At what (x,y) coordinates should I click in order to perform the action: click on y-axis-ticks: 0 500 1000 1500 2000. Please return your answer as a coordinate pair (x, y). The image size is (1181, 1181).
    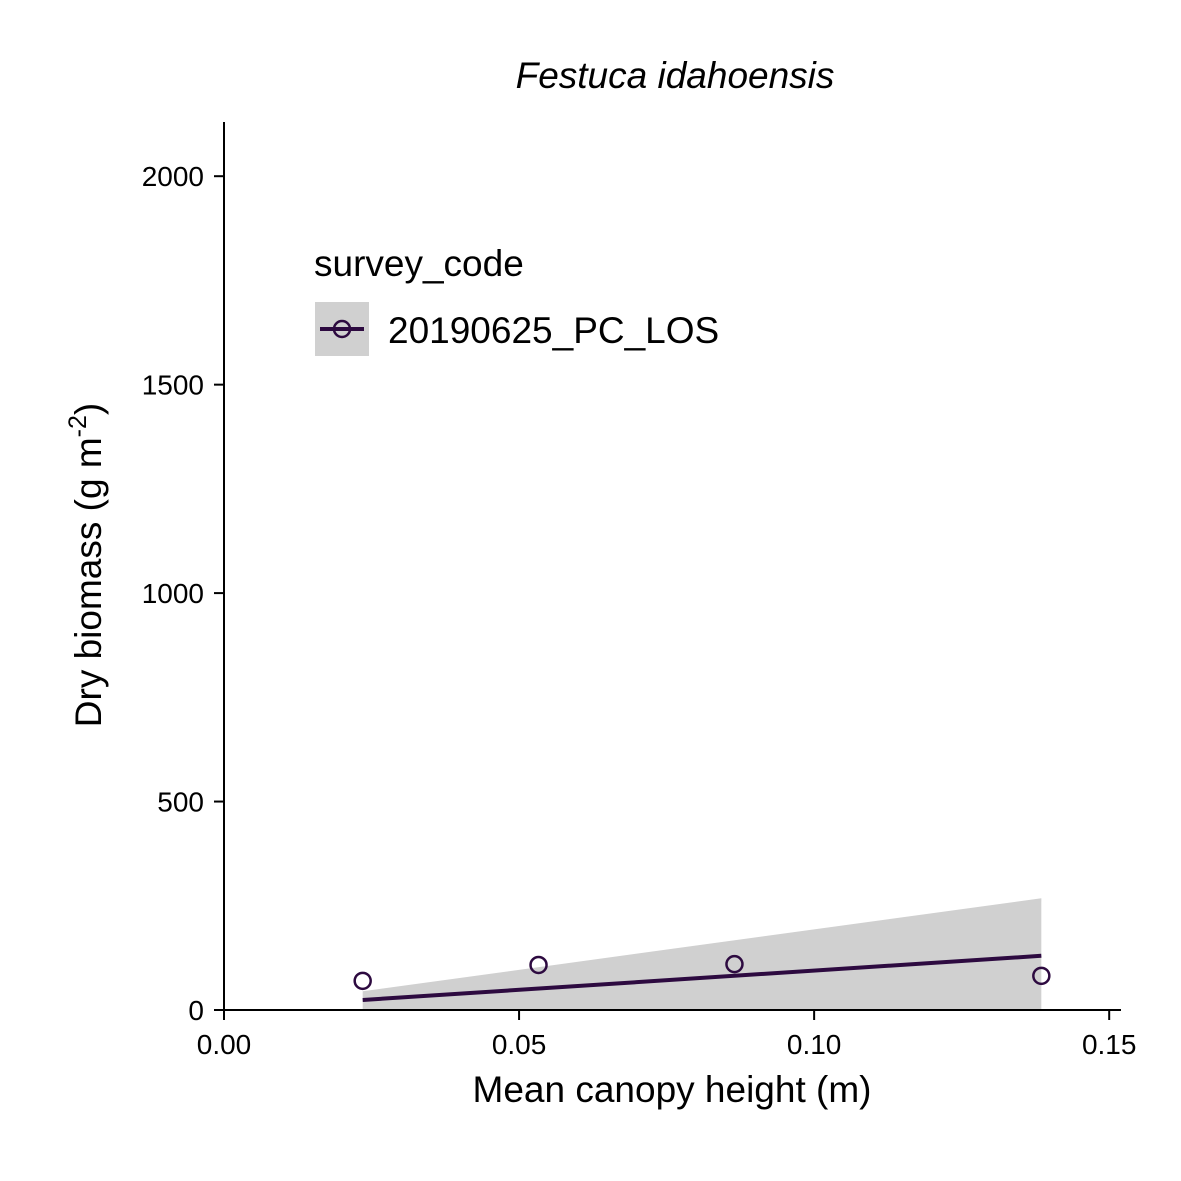
    Looking at the image, I should click on (183, 593).